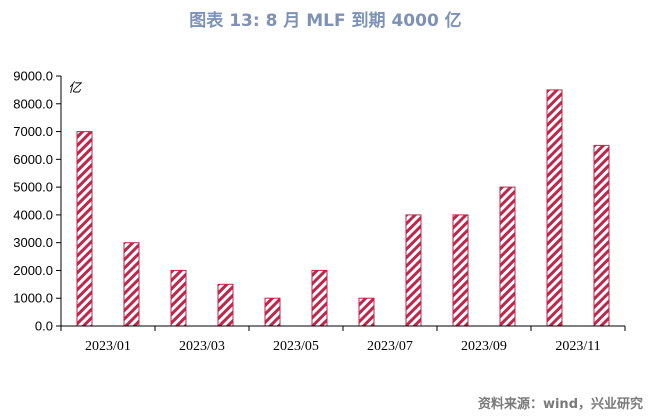  I want to click on y-tick-label: 7000.0, so click(33, 131).